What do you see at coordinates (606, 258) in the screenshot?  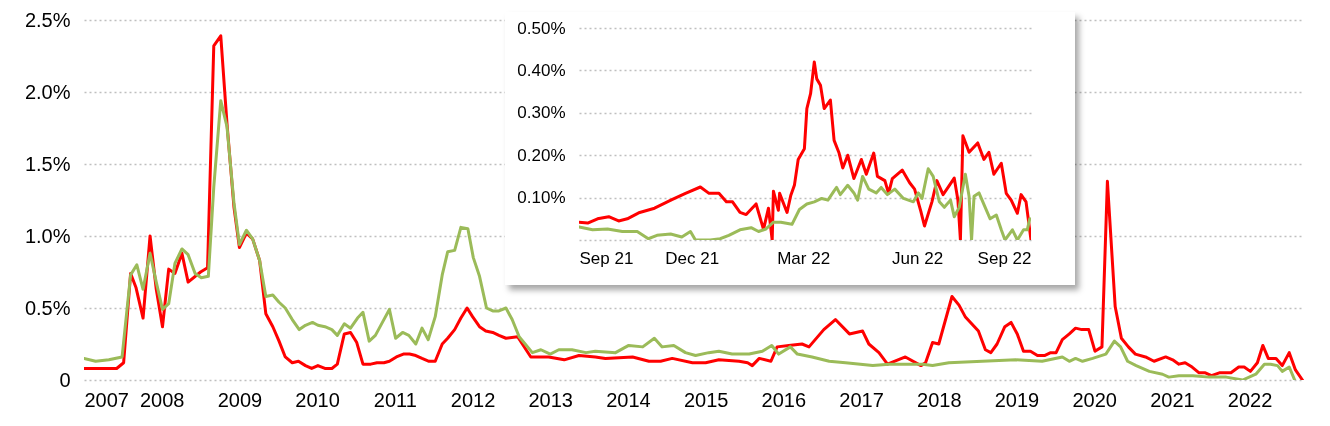 I see `x-tick-label: Sep 21` at bounding box center [606, 258].